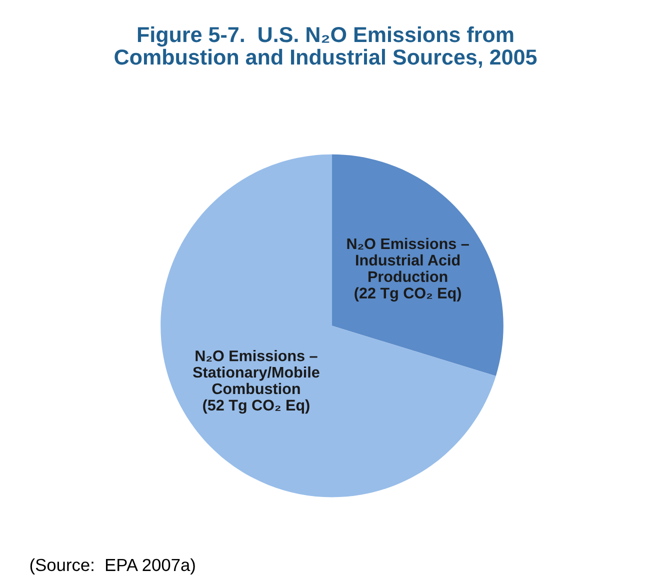 This screenshot has width=651, height=587. I want to click on text: (Source: EPA 2007a), so click(112, 566).